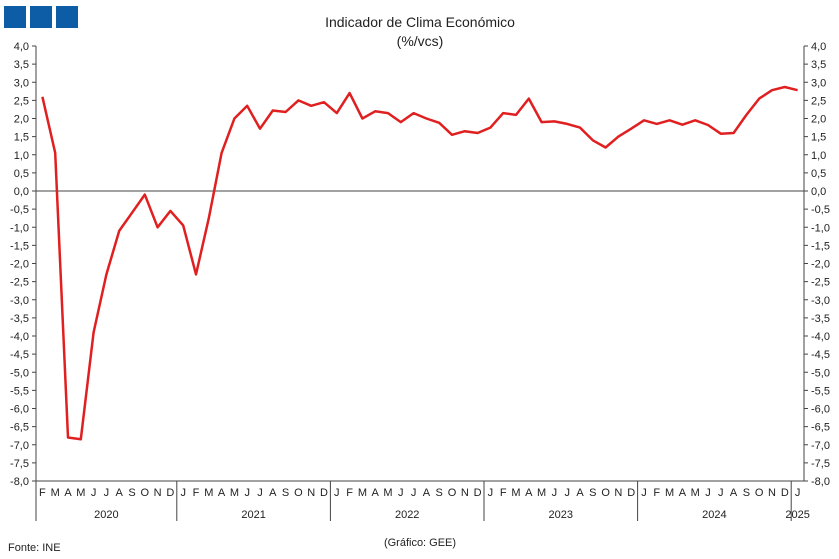 The height and width of the screenshot is (559, 839). What do you see at coordinates (797, 515) in the screenshot?
I see `year-label: 2025` at bounding box center [797, 515].